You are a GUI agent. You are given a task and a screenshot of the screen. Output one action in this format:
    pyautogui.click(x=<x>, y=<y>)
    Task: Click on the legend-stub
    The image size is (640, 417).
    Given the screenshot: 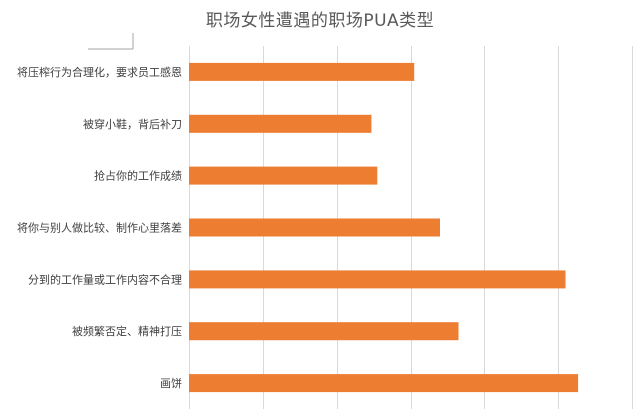 What is the action you would take?
    pyautogui.click(x=111, y=41)
    